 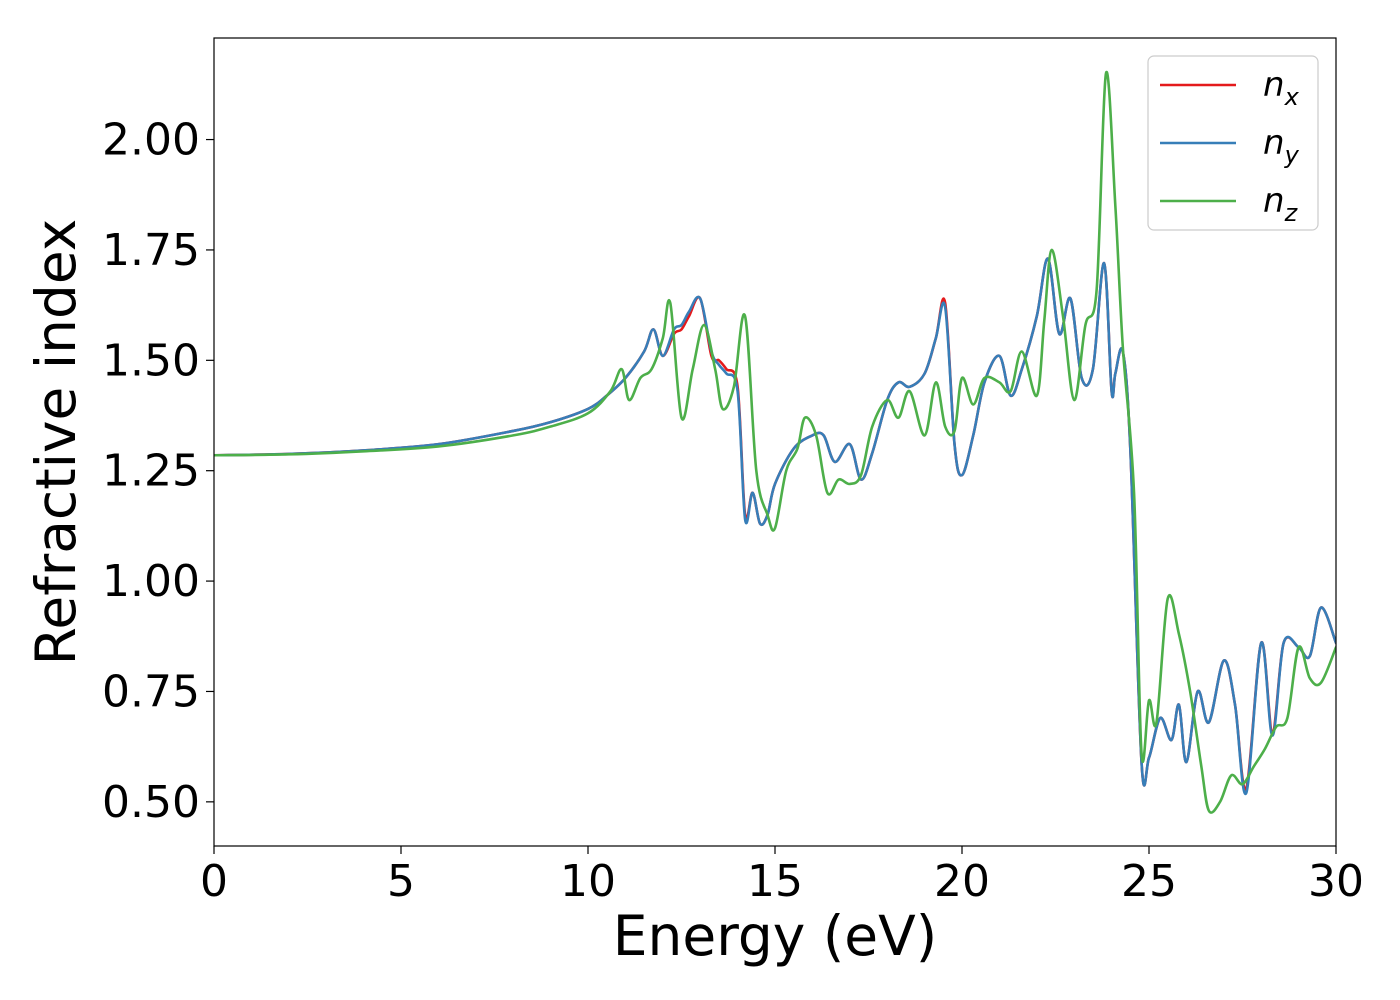 I want to click on y-tick-label: 0.50, so click(x=151, y=802).